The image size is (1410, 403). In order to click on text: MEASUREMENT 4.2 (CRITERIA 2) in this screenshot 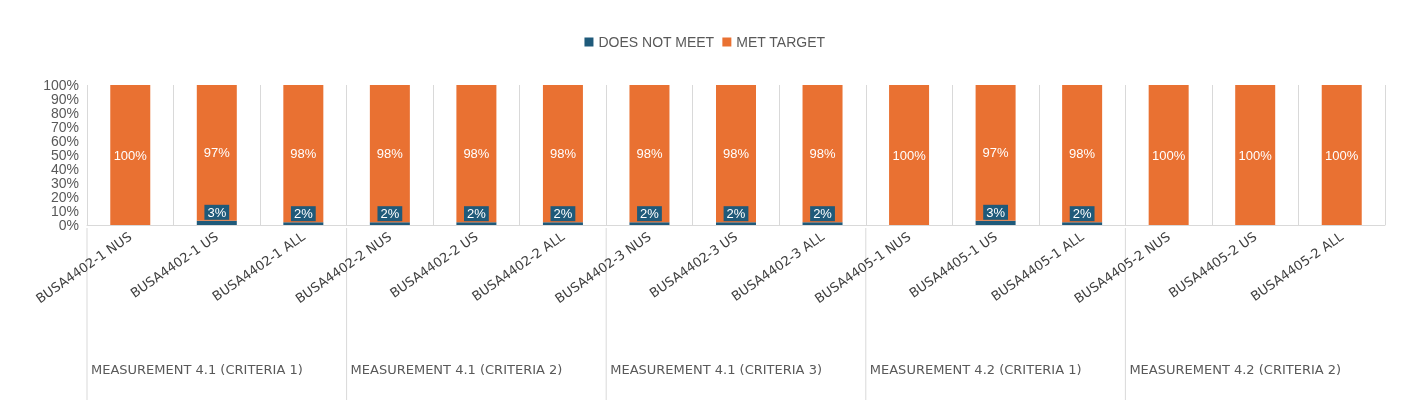, I will do `click(1235, 369)`.